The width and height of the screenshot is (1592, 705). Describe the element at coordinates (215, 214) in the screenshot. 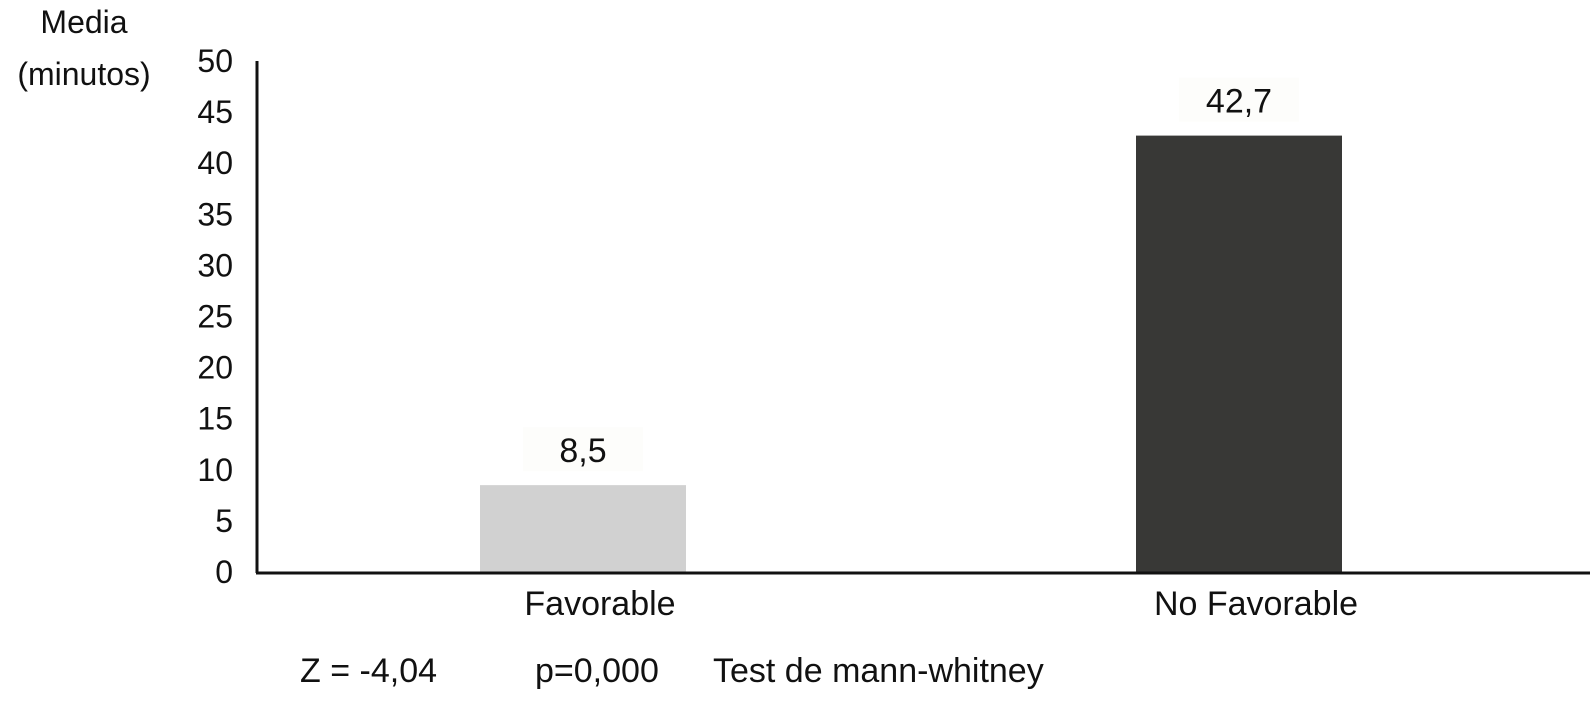

I see `y-tick-label: 35` at that location.